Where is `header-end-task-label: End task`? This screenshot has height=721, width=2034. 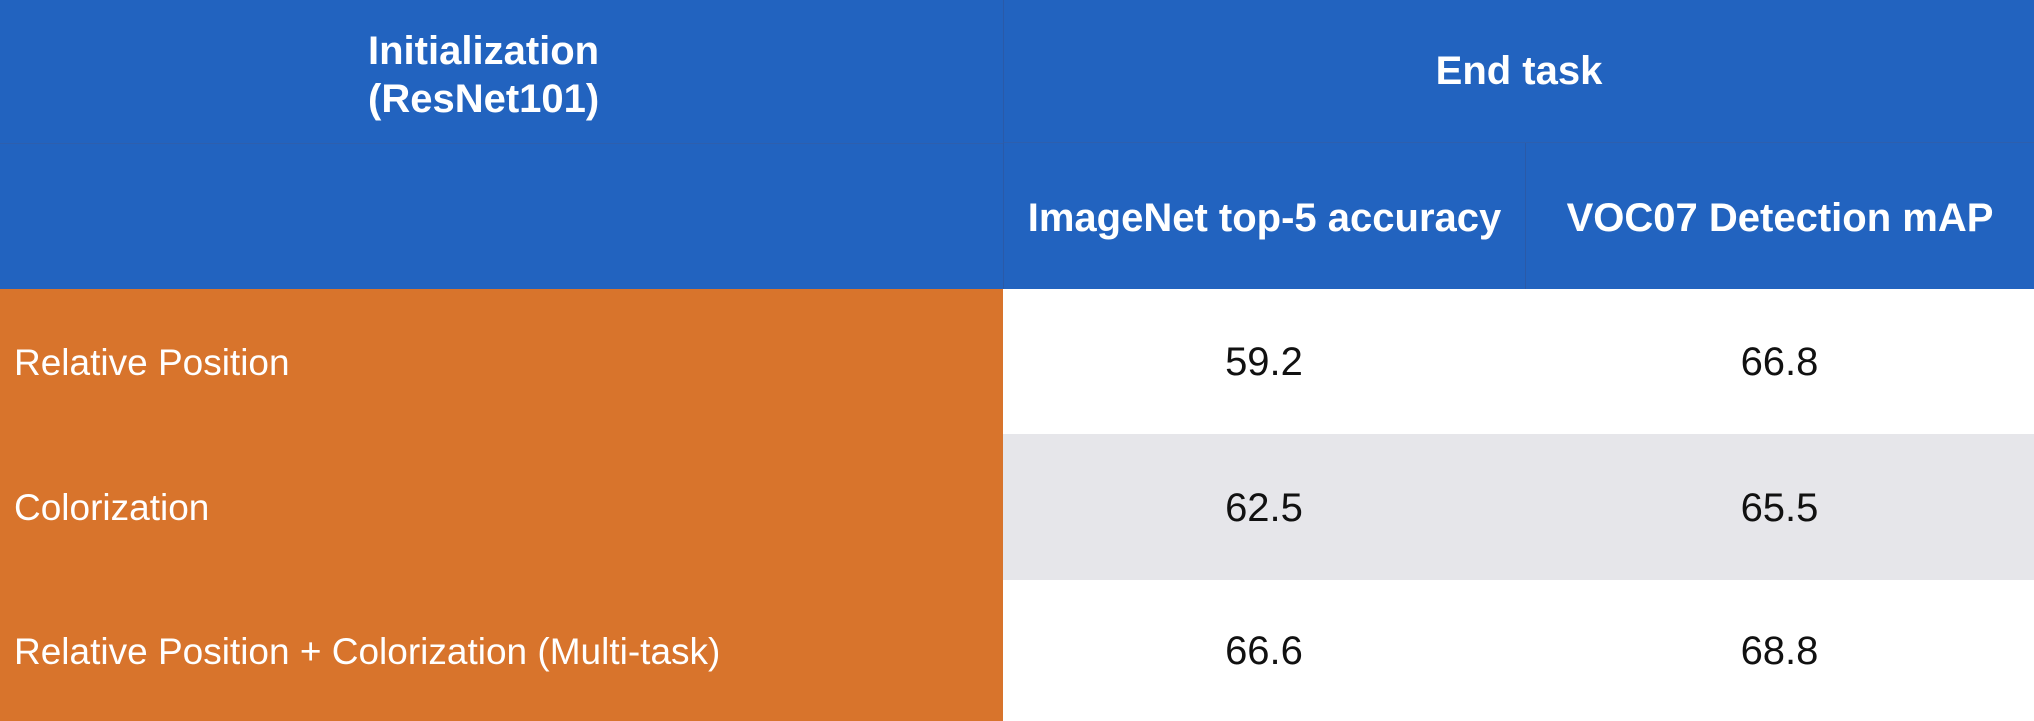 header-end-task-label: End task is located at coordinates (1519, 71).